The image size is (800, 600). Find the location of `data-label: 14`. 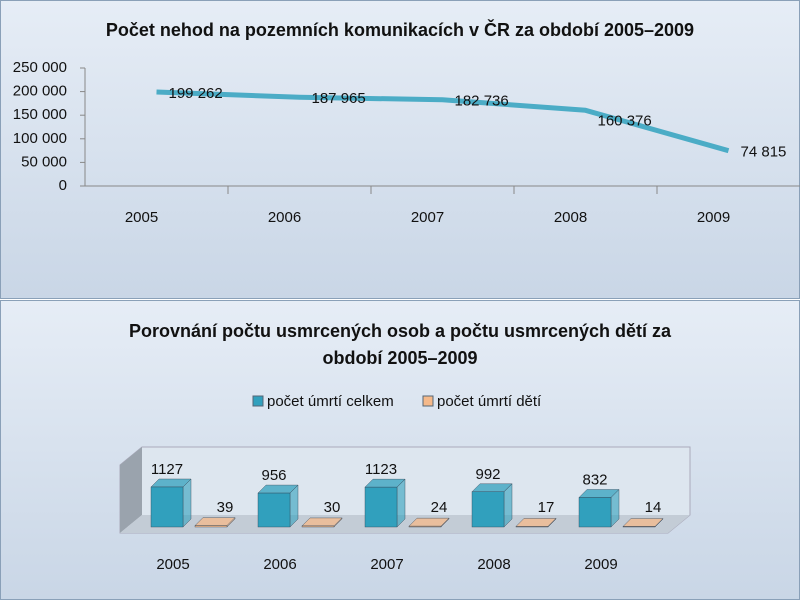

data-label: 14 is located at coordinates (653, 507).